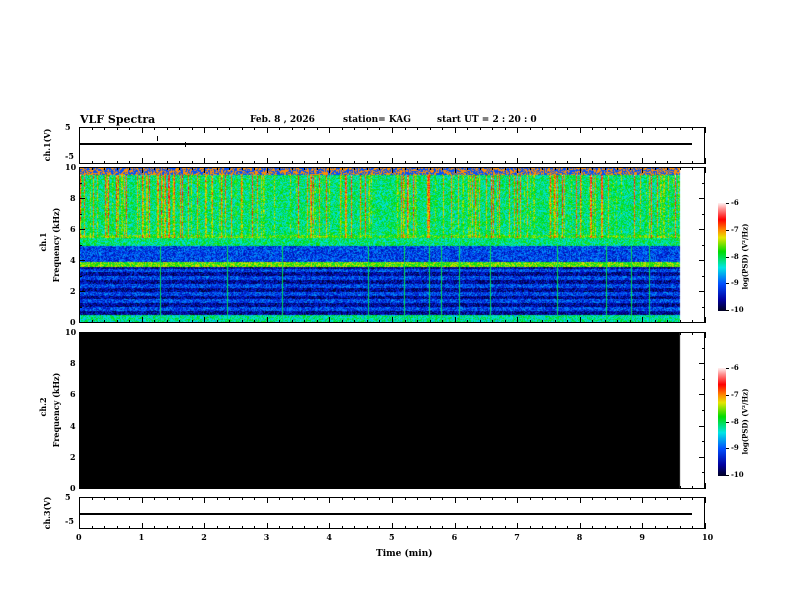 This screenshot has width=792, height=612. Describe the element at coordinates (735, 421) in the screenshot. I see `colorbar-tick-label: -8` at that location.